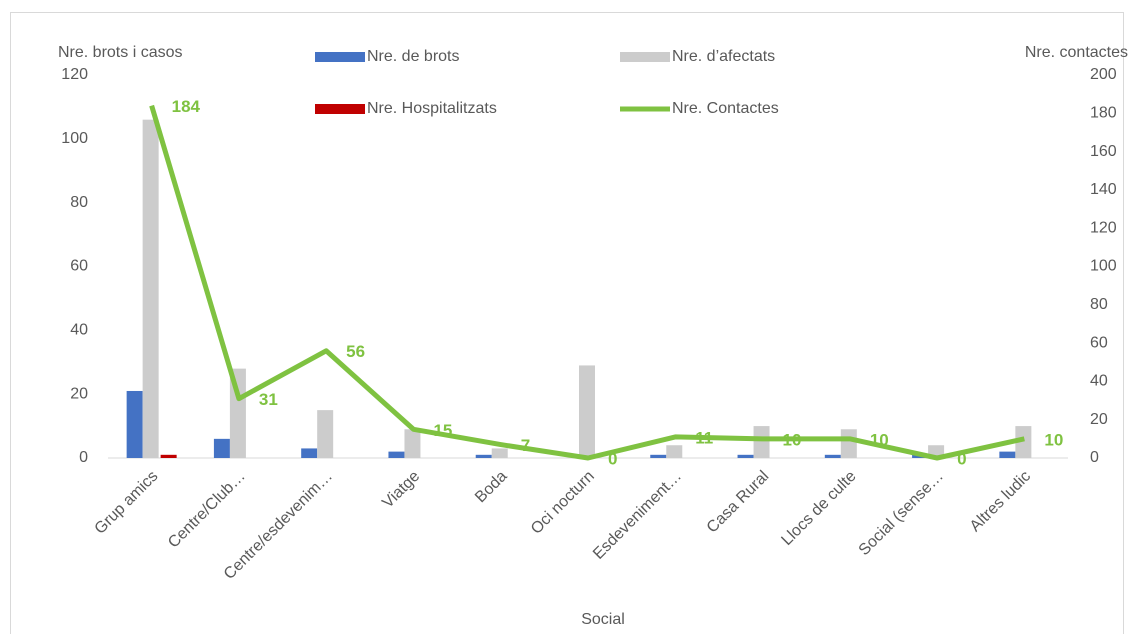 Image resolution: width=1135 pixels, height=634 pixels. Describe the element at coordinates (1094, 457) in the screenshot. I see `y2-tick-label: 0` at that location.